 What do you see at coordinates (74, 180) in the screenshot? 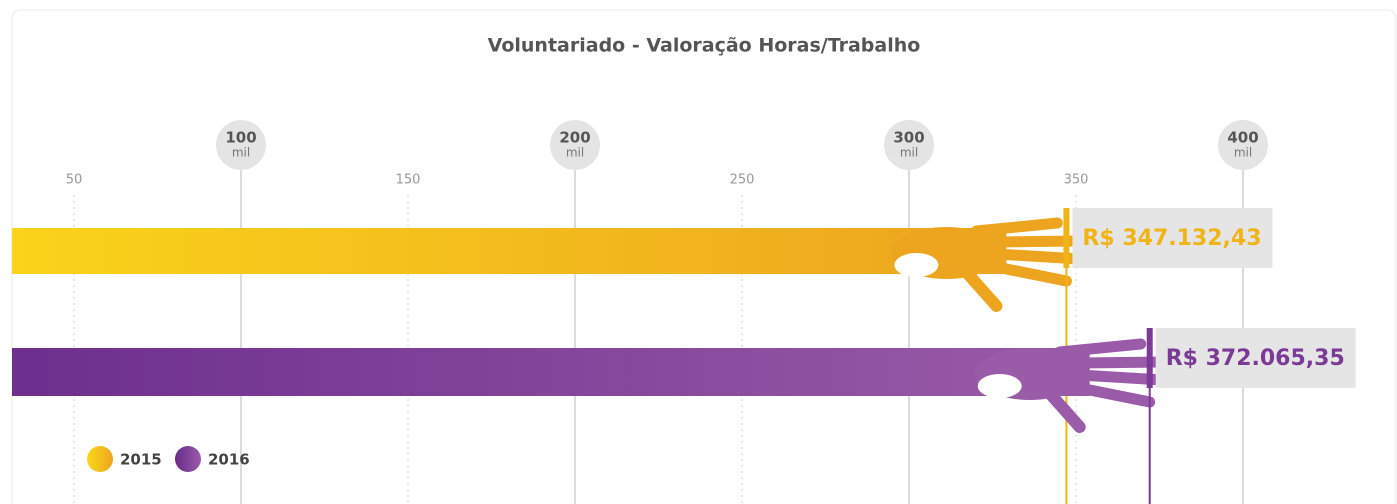
I see `x-minor-tick-label: 50` at bounding box center [74, 180].